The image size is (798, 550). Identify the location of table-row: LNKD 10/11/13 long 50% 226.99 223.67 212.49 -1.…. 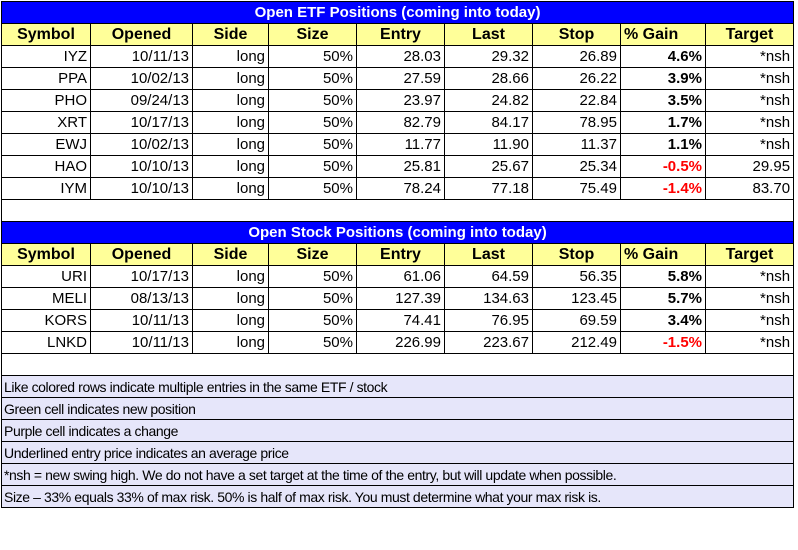
(398, 342).